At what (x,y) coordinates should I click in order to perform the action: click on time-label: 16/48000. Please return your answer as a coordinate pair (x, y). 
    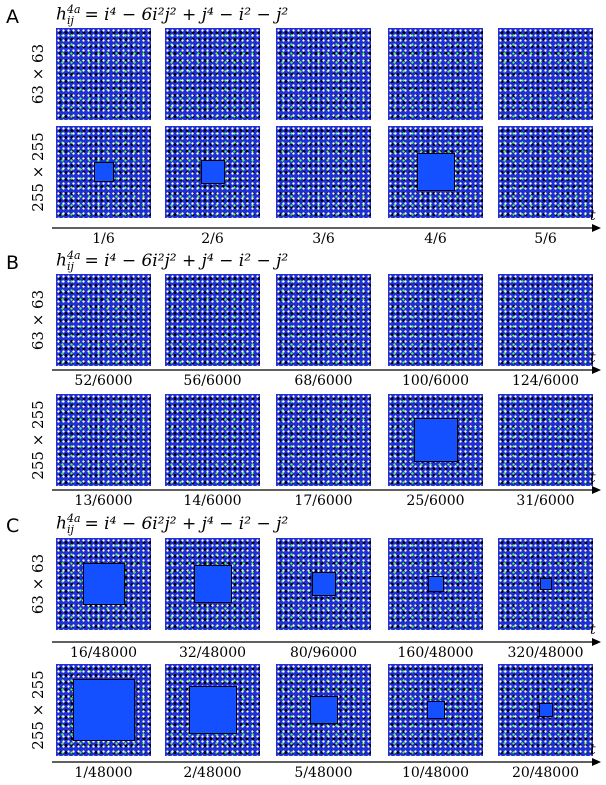
    Looking at the image, I should click on (103, 653).